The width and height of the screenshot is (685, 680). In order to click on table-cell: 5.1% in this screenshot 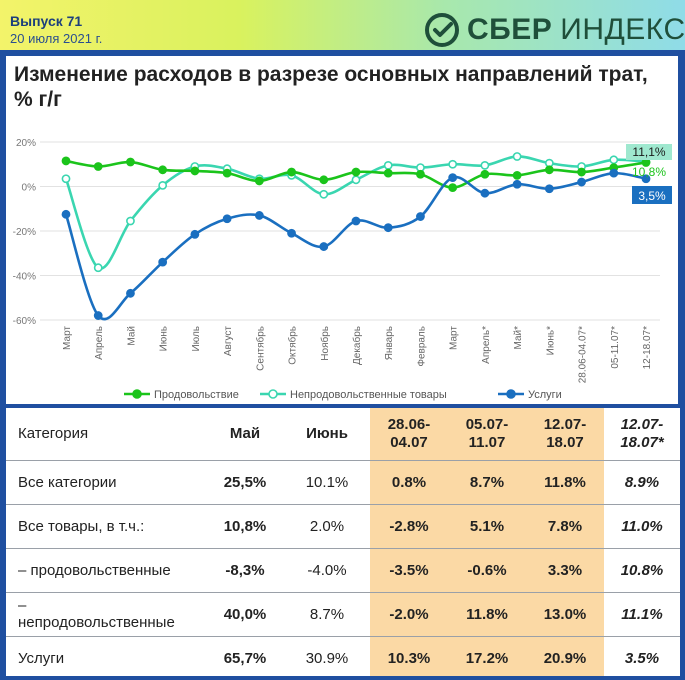, I will do `click(487, 526)`.